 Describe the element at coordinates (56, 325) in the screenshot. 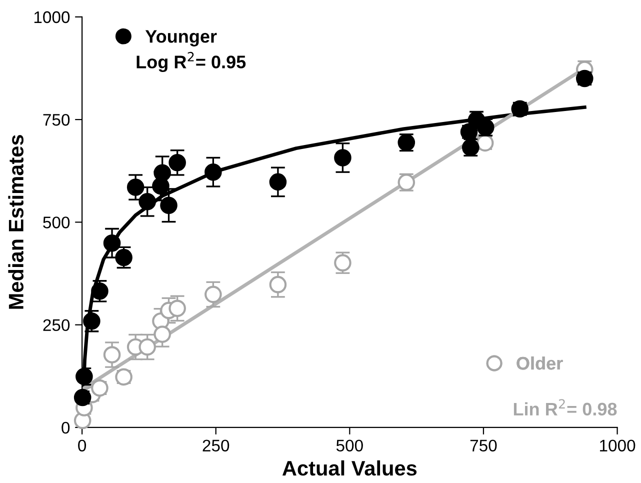

I see `y-tick-label: 250` at that location.